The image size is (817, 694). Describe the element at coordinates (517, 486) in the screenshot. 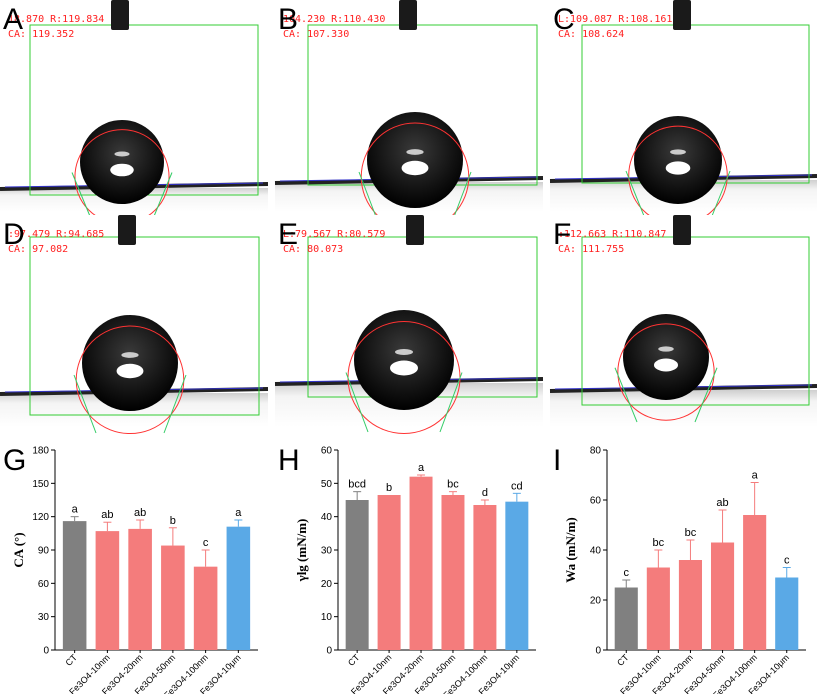

I see `significance-label: cd` at that location.